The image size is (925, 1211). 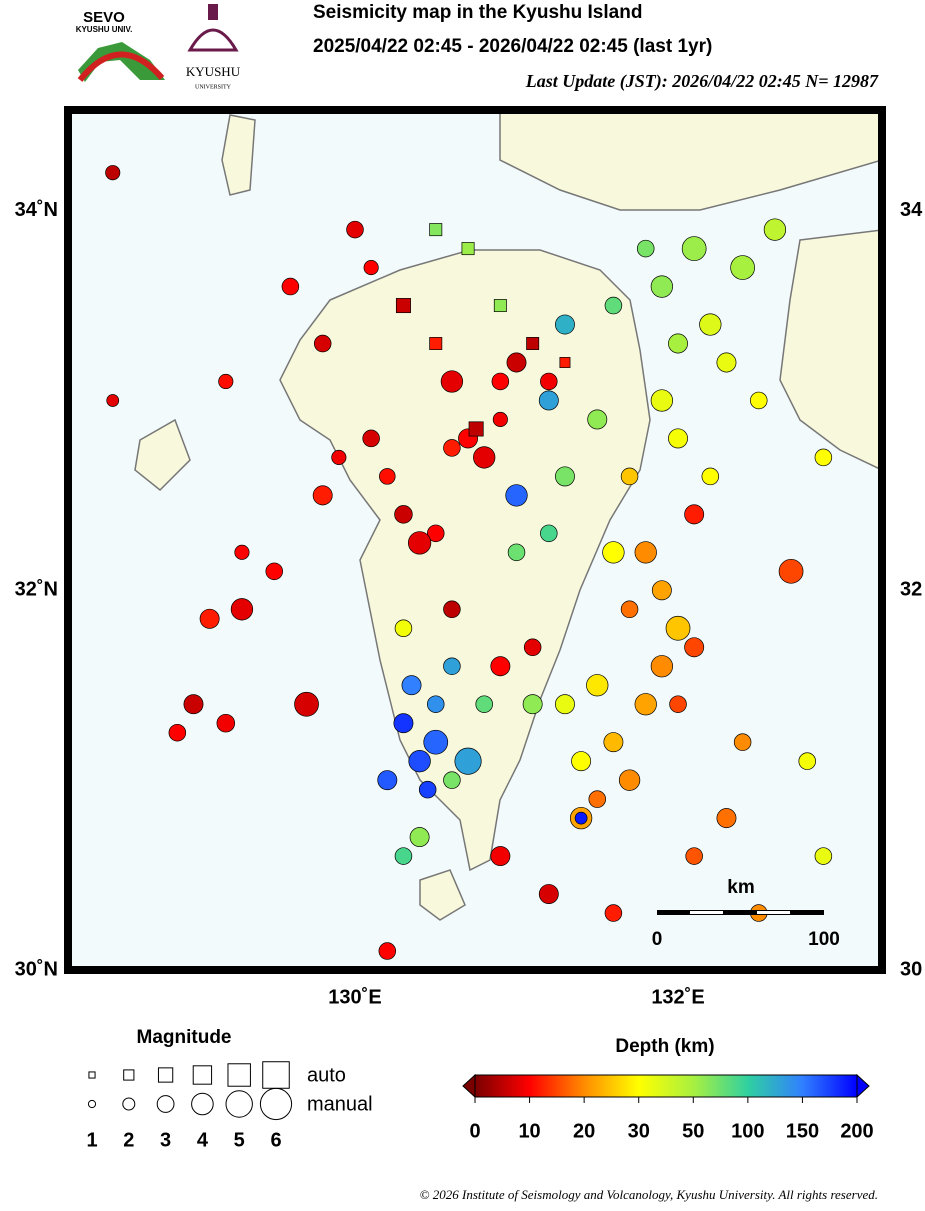 I want to click on y-tick-label: 34˚N, so click(x=36, y=209).